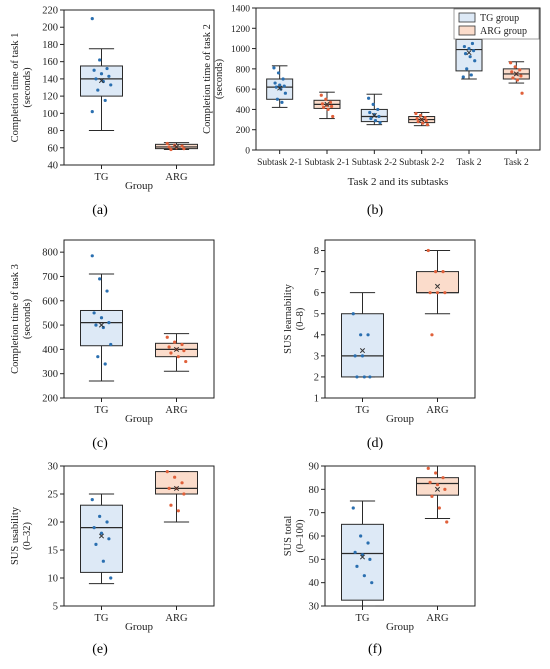 The image size is (550, 669). What do you see at coordinates (50, 114) in the screenshot?
I see `y-tick-label: 100` at bounding box center [50, 114].